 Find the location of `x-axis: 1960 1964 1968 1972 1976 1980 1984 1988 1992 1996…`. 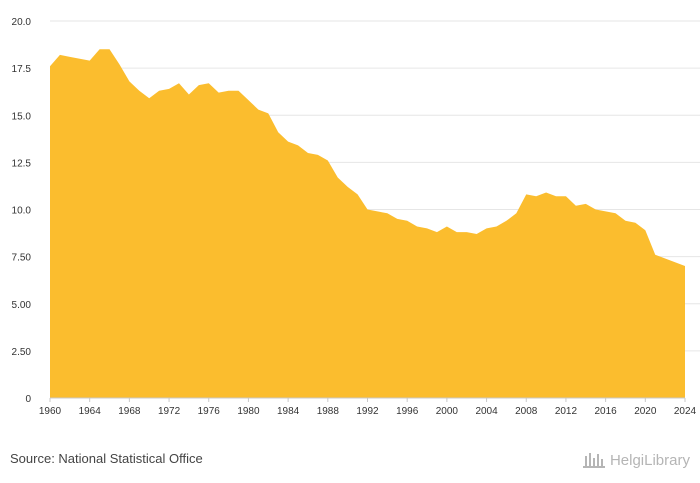

x-axis: 1960 1964 1968 1972 1976 1980 1984 1988 1992 1996… is located at coordinates (368, 407).